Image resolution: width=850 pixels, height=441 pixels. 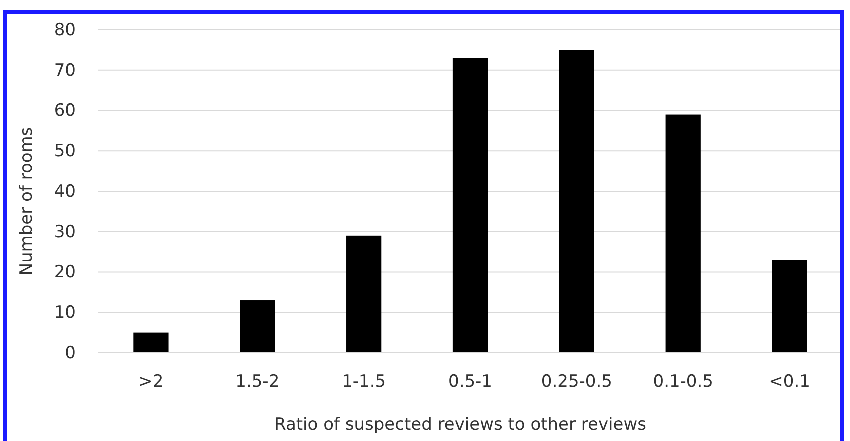 I want to click on x-tick-label: <0.1, so click(x=789, y=382).